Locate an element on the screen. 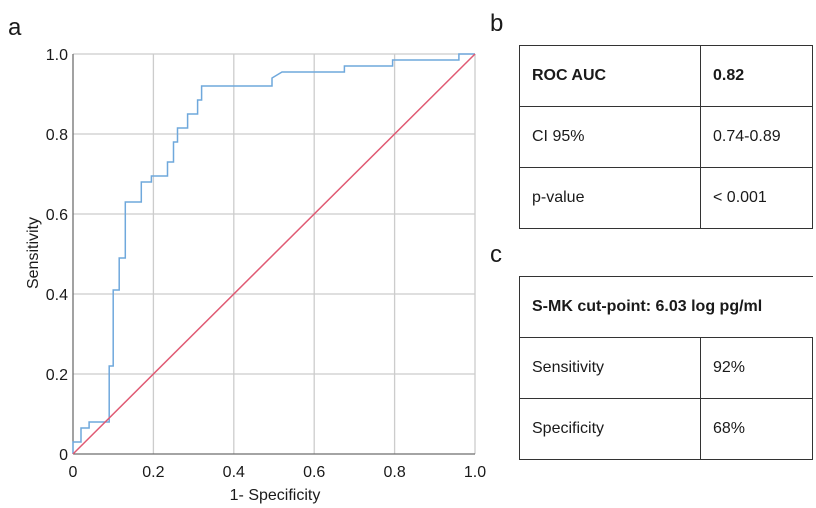 The image size is (816, 508). table-row: Sensitivity 92% is located at coordinates (666, 368).